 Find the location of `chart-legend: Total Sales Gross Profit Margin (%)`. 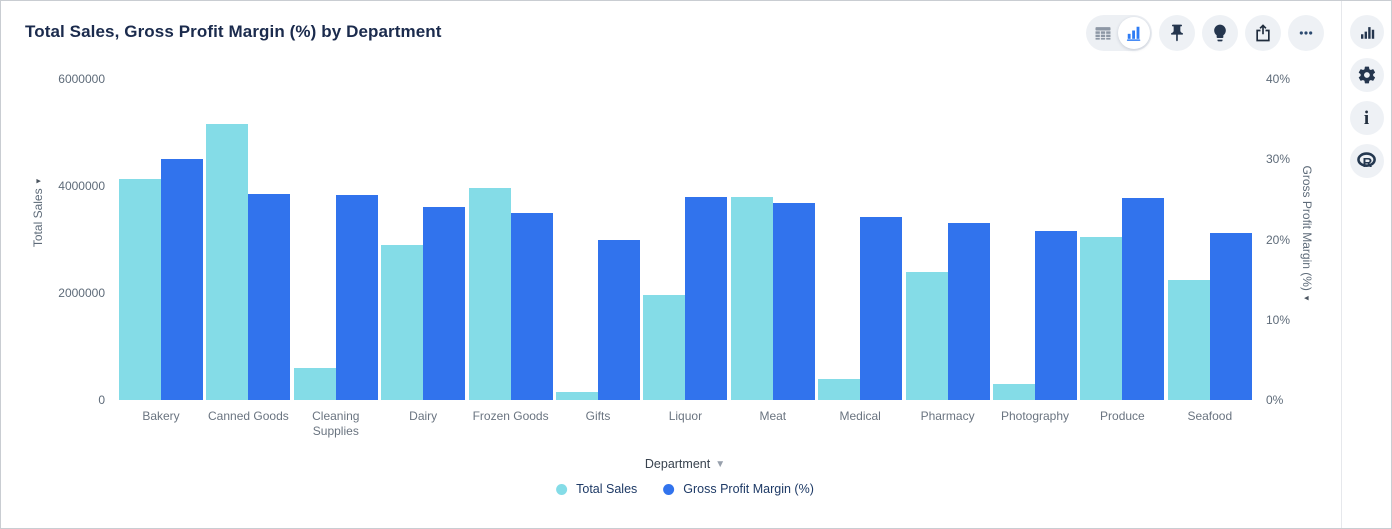

chart-legend: Total Sales Gross Profit Margin (%) is located at coordinates (685, 489).